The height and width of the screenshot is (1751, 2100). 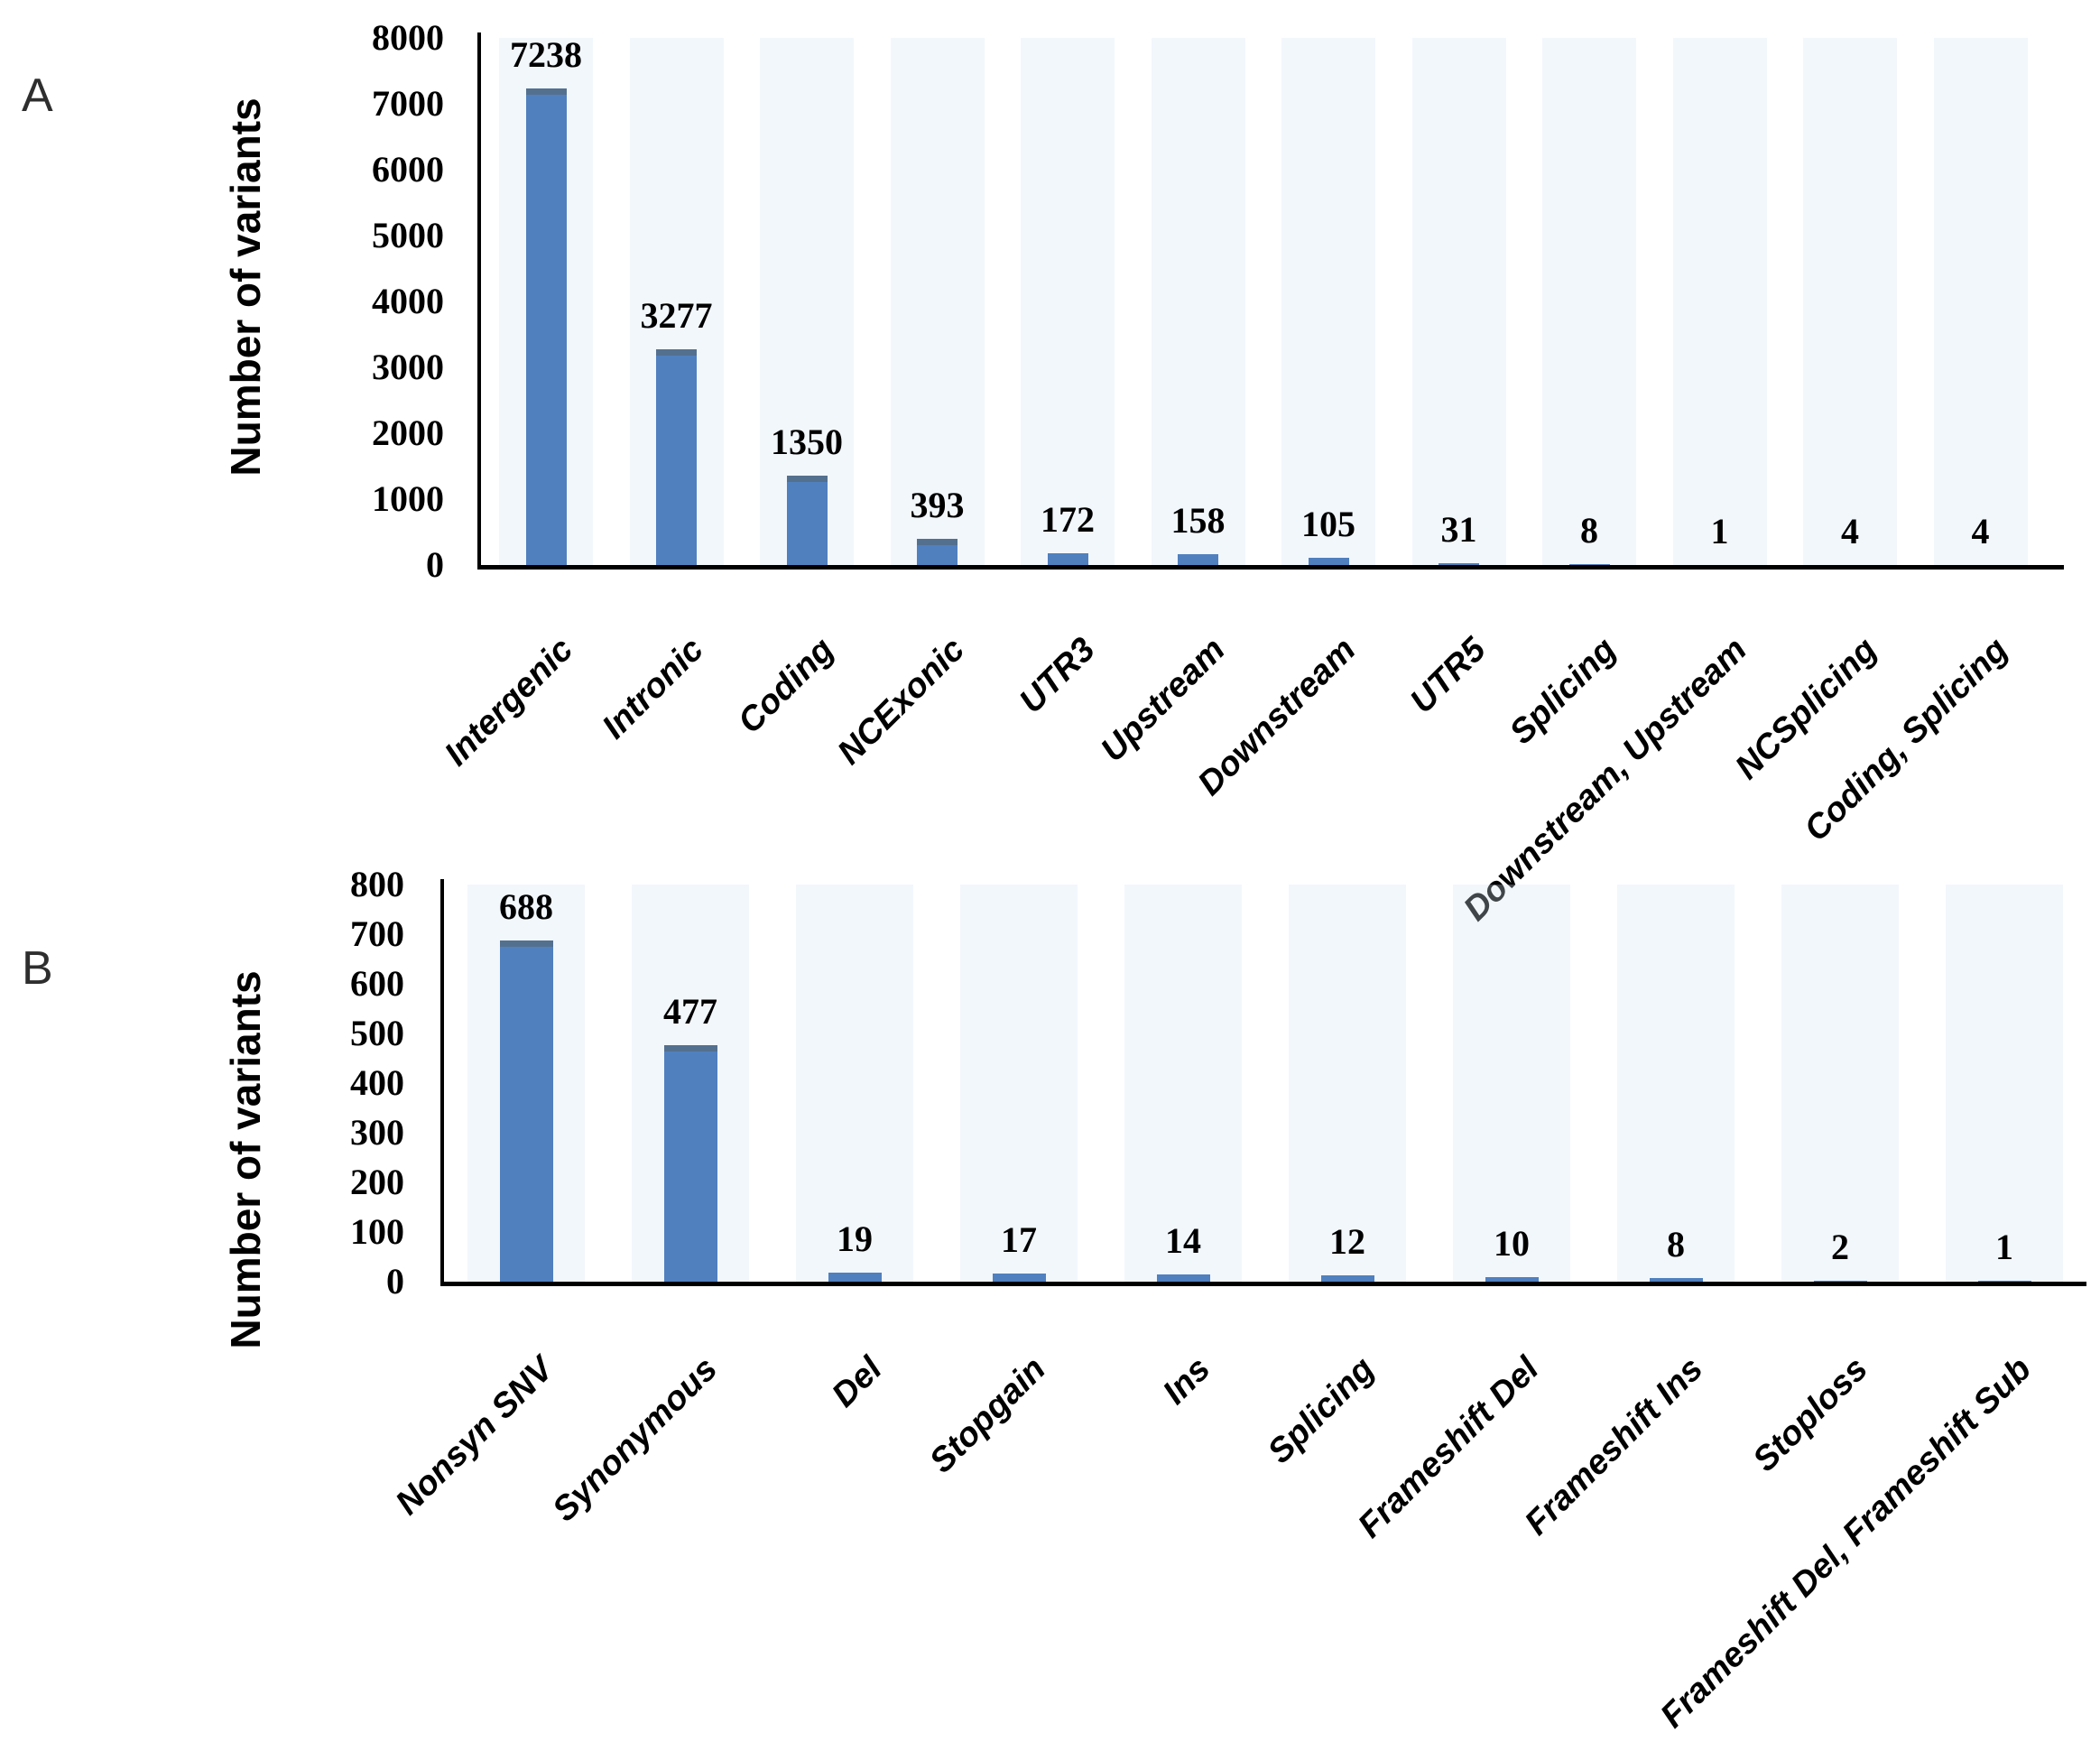 What do you see at coordinates (1186, 1381) in the screenshot?
I see `x-category-label: Ins` at bounding box center [1186, 1381].